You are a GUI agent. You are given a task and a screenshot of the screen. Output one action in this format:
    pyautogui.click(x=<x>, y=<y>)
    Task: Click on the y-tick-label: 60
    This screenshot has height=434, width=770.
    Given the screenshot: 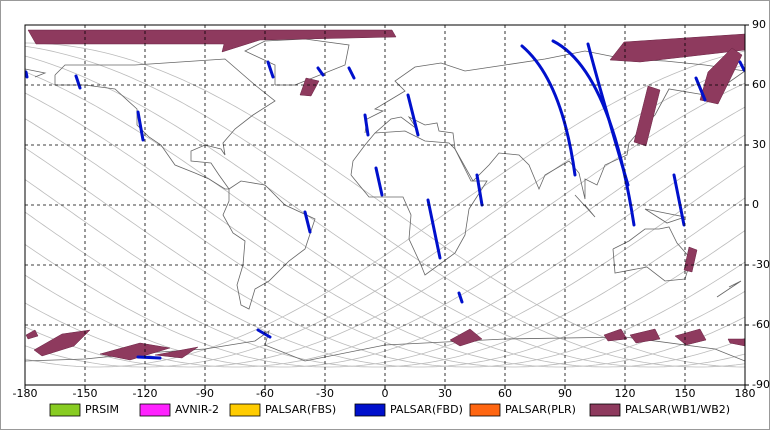 What is the action you would take?
    pyautogui.click(x=759, y=84)
    